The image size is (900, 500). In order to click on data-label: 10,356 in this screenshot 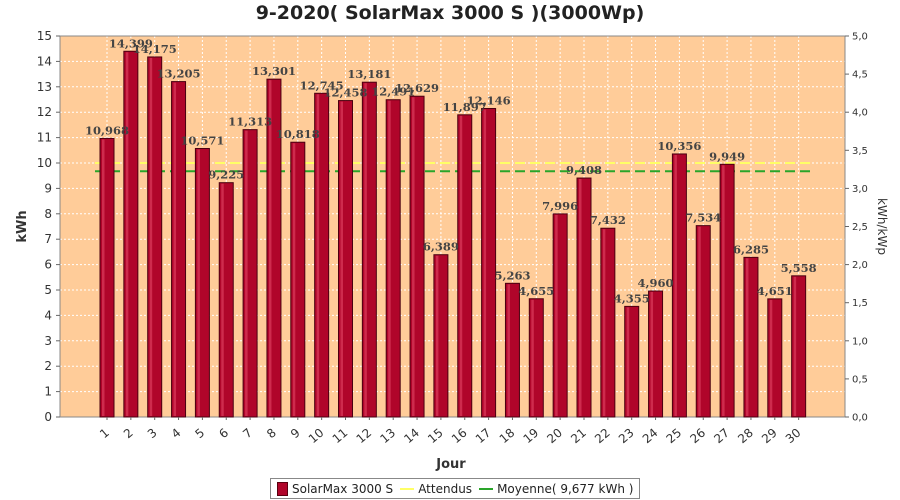, I will do `click(679, 146)`.